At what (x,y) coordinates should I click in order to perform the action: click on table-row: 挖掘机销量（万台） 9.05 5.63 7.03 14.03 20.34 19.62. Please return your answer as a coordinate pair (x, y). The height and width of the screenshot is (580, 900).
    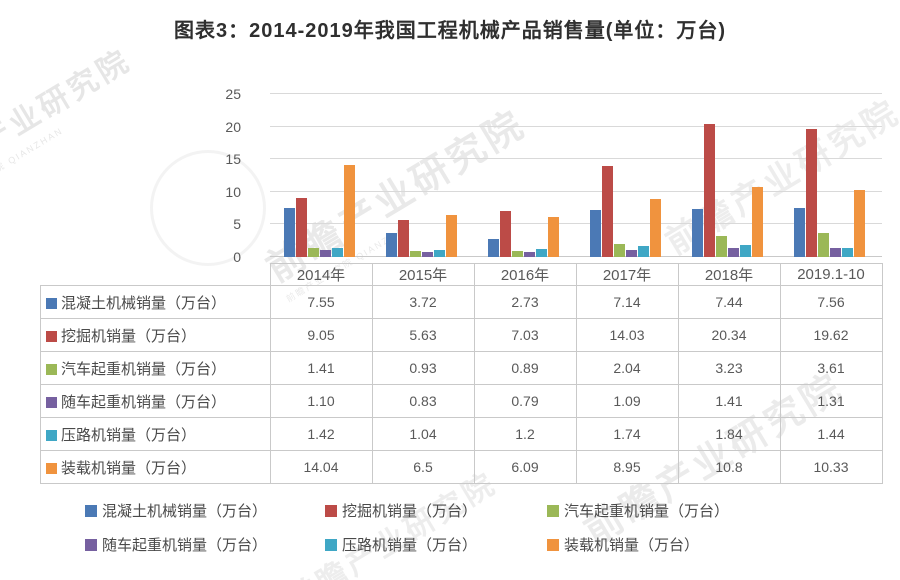
    Looking at the image, I should click on (461, 335).